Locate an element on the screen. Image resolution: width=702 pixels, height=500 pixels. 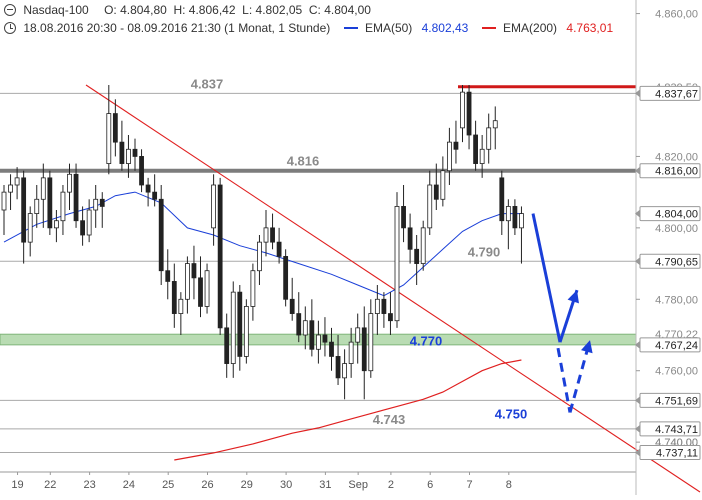
price-box-label: 4.737,11 is located at coordinates (677, 453).